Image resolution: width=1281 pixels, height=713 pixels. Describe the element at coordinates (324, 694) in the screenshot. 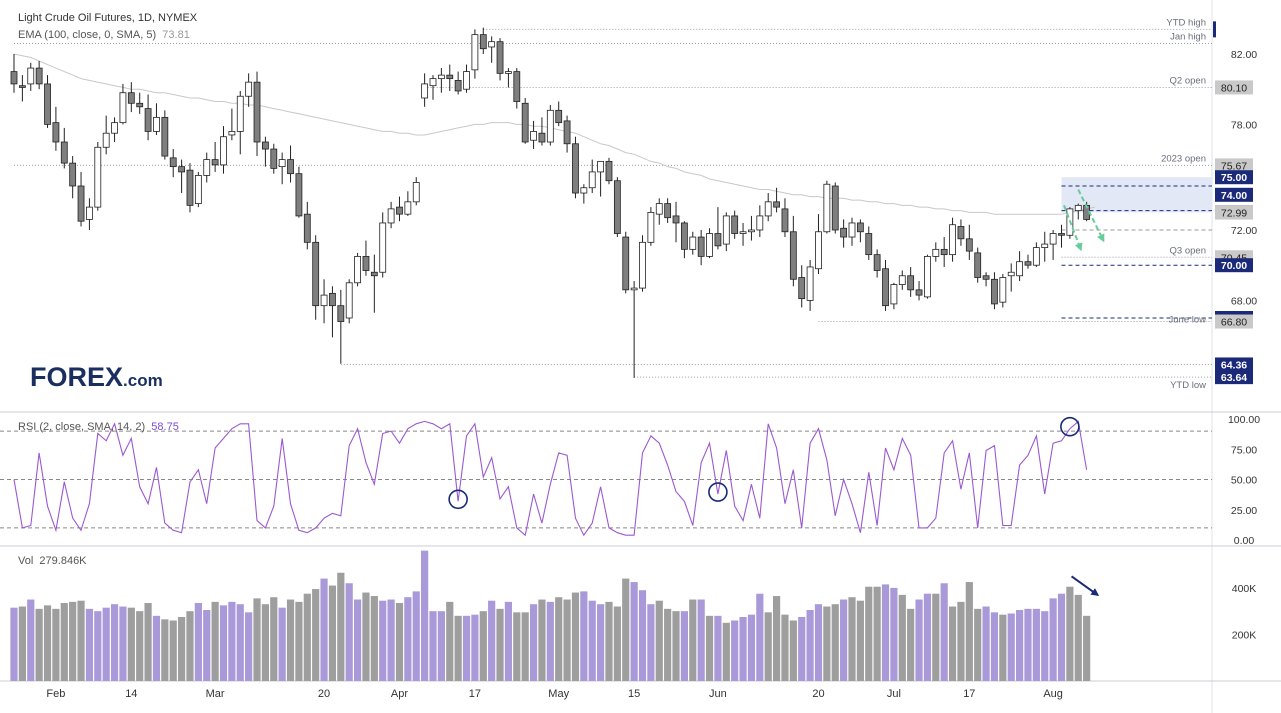

I see `time-axis-tick: 20` at that location.